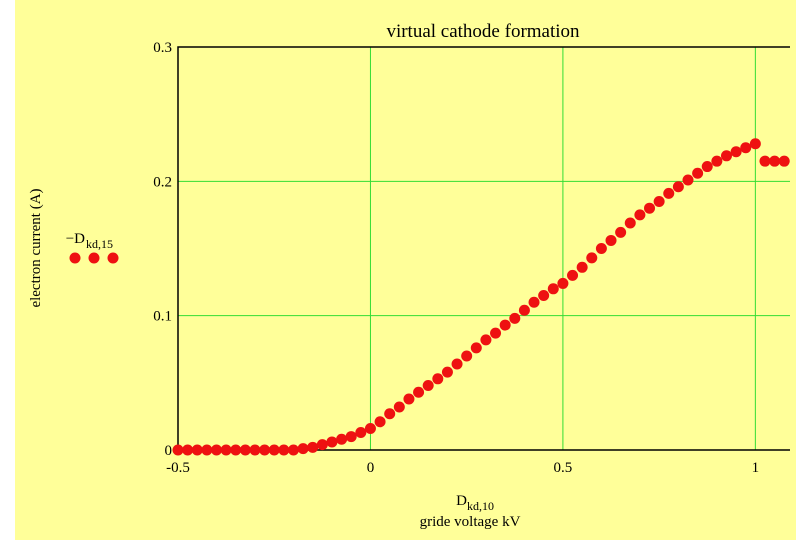 Image resolution: width=796 pixels, height=540 pixels. I want to click on y-axis-label: electron current (A), so click(36, 247).